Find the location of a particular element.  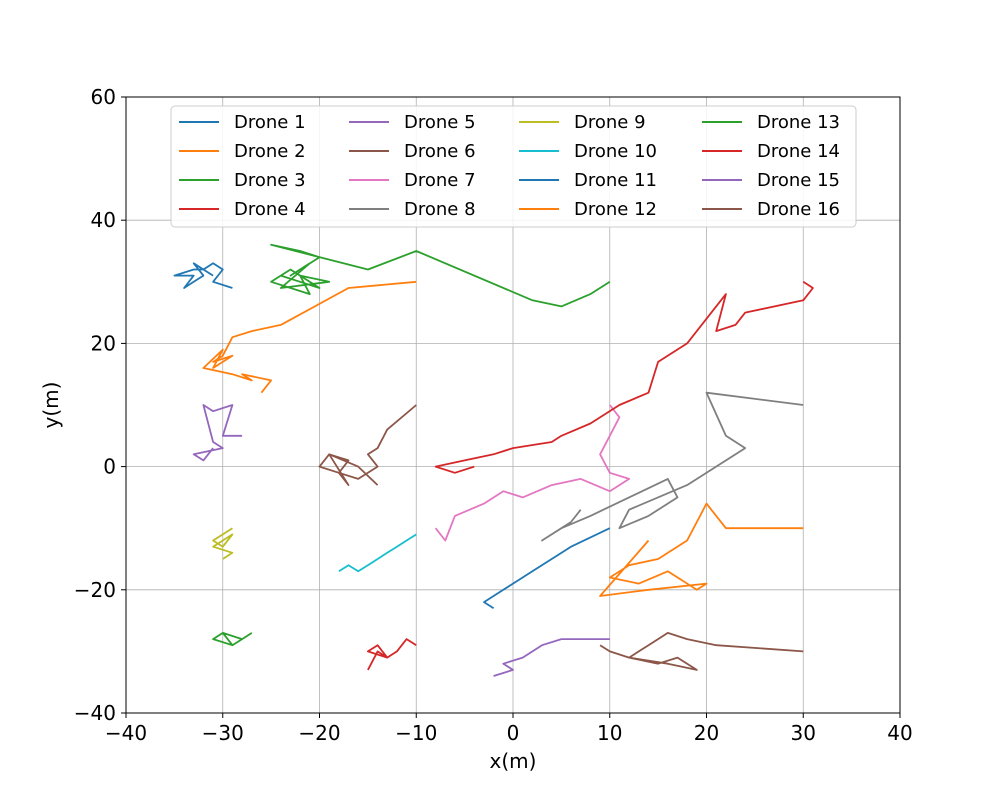

y-tick-label: −40 is located at coordinates (95, 713).